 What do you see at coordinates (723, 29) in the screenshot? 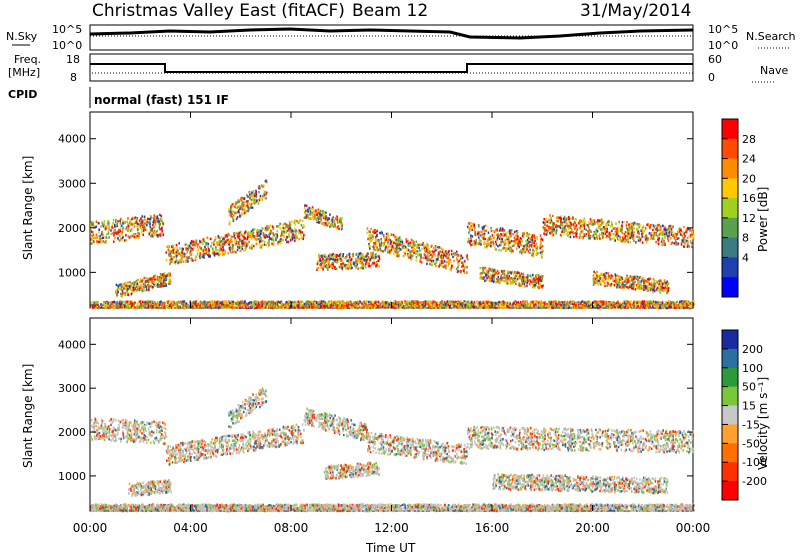
I see `noise-tick-right-top: 10^5` at bounding box center [723, 29].